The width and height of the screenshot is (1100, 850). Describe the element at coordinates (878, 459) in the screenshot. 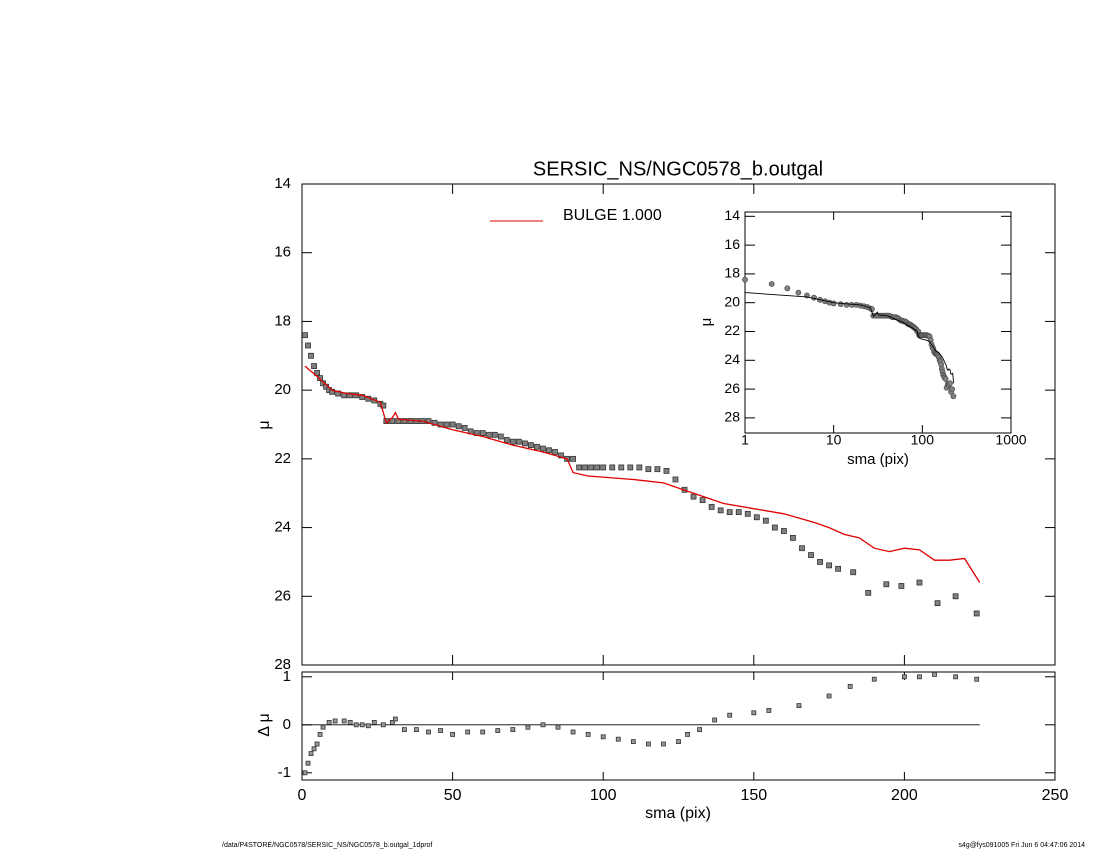

I see `x-axis-label: sma (pix)` at that location.